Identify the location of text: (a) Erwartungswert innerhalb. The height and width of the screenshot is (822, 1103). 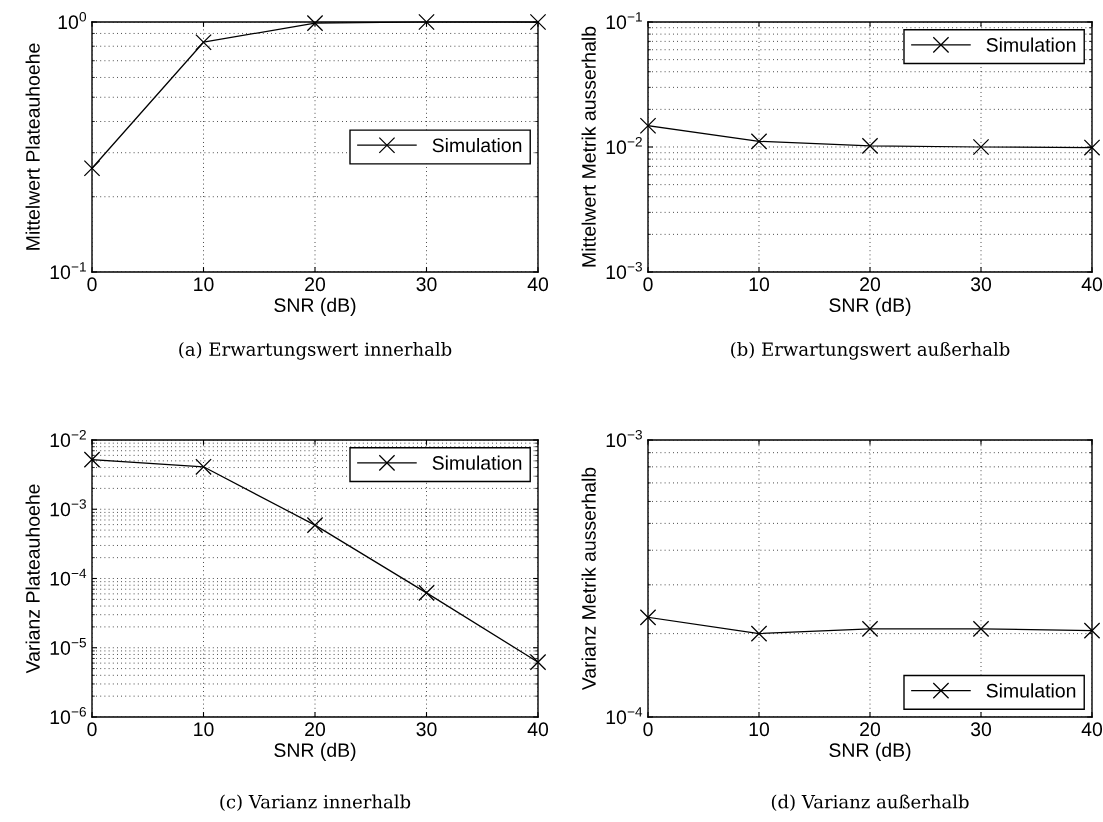
(315, 351).